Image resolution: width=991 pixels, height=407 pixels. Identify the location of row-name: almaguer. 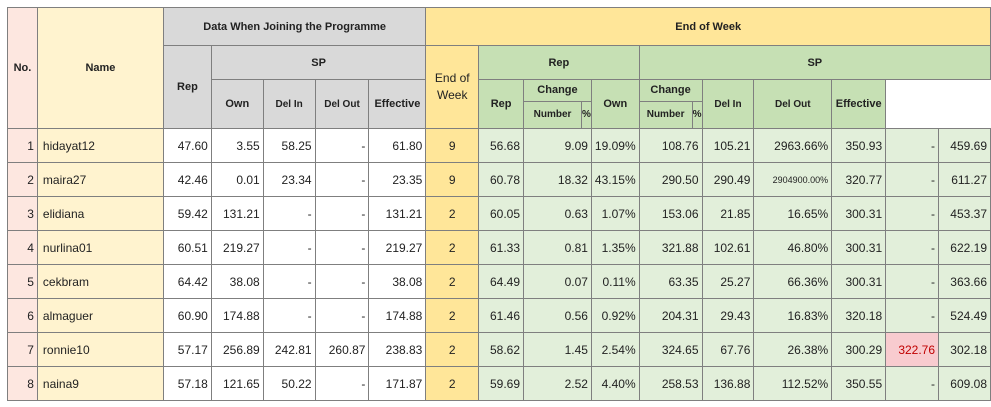
(100, 315).